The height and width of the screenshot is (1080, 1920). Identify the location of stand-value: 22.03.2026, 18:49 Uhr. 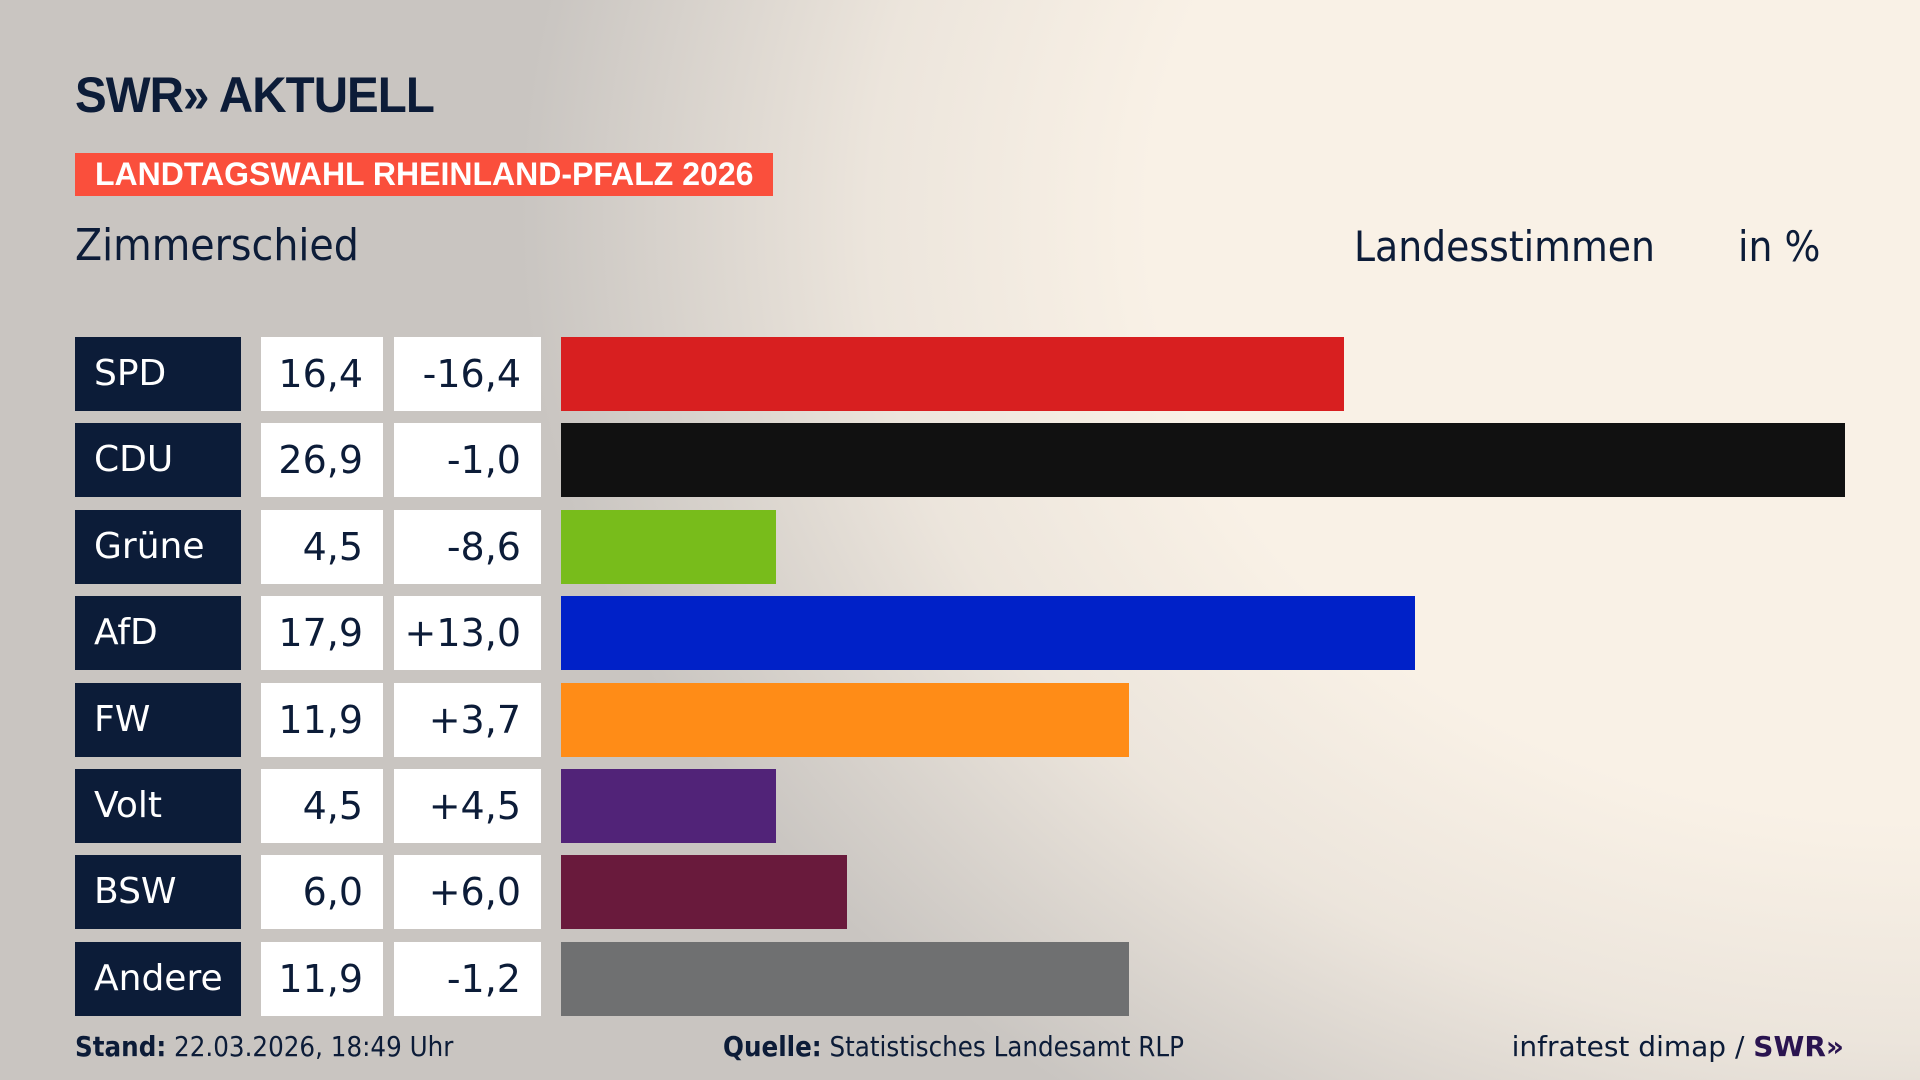
(314, 1046).